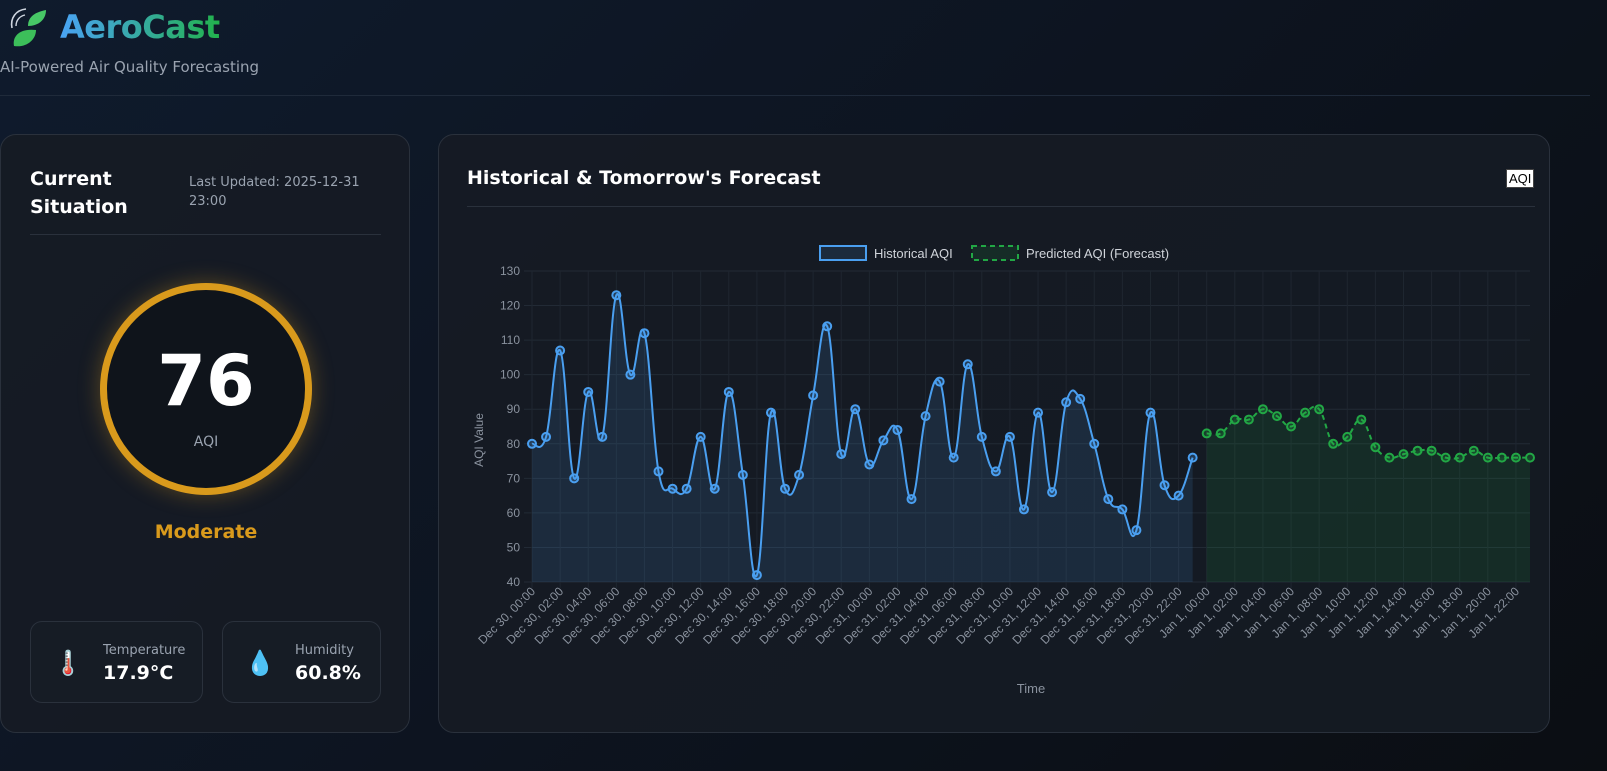 This screenshot has width=1607, height=771. I want to click on stat-label: Humidity, so click(324, 650).